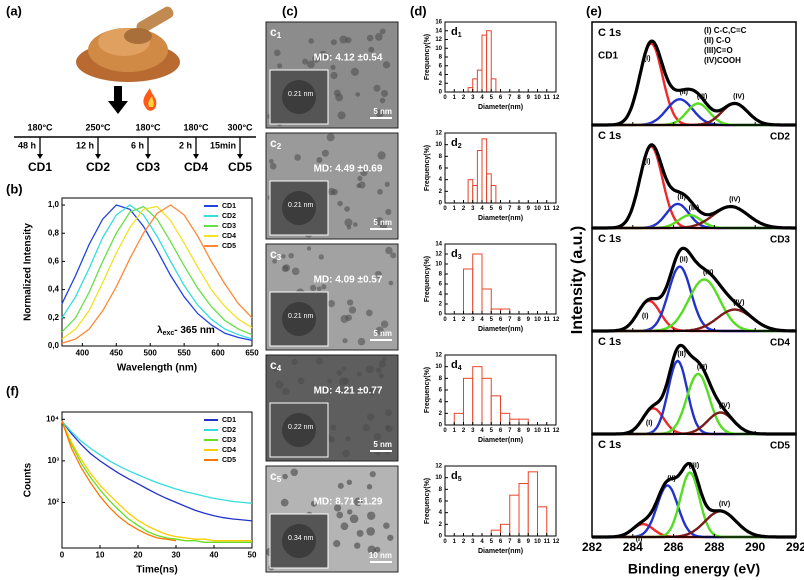  Describe the element at coordinates (169, 333) in the screenshot. I see `annotation-sub: exc` at that location.